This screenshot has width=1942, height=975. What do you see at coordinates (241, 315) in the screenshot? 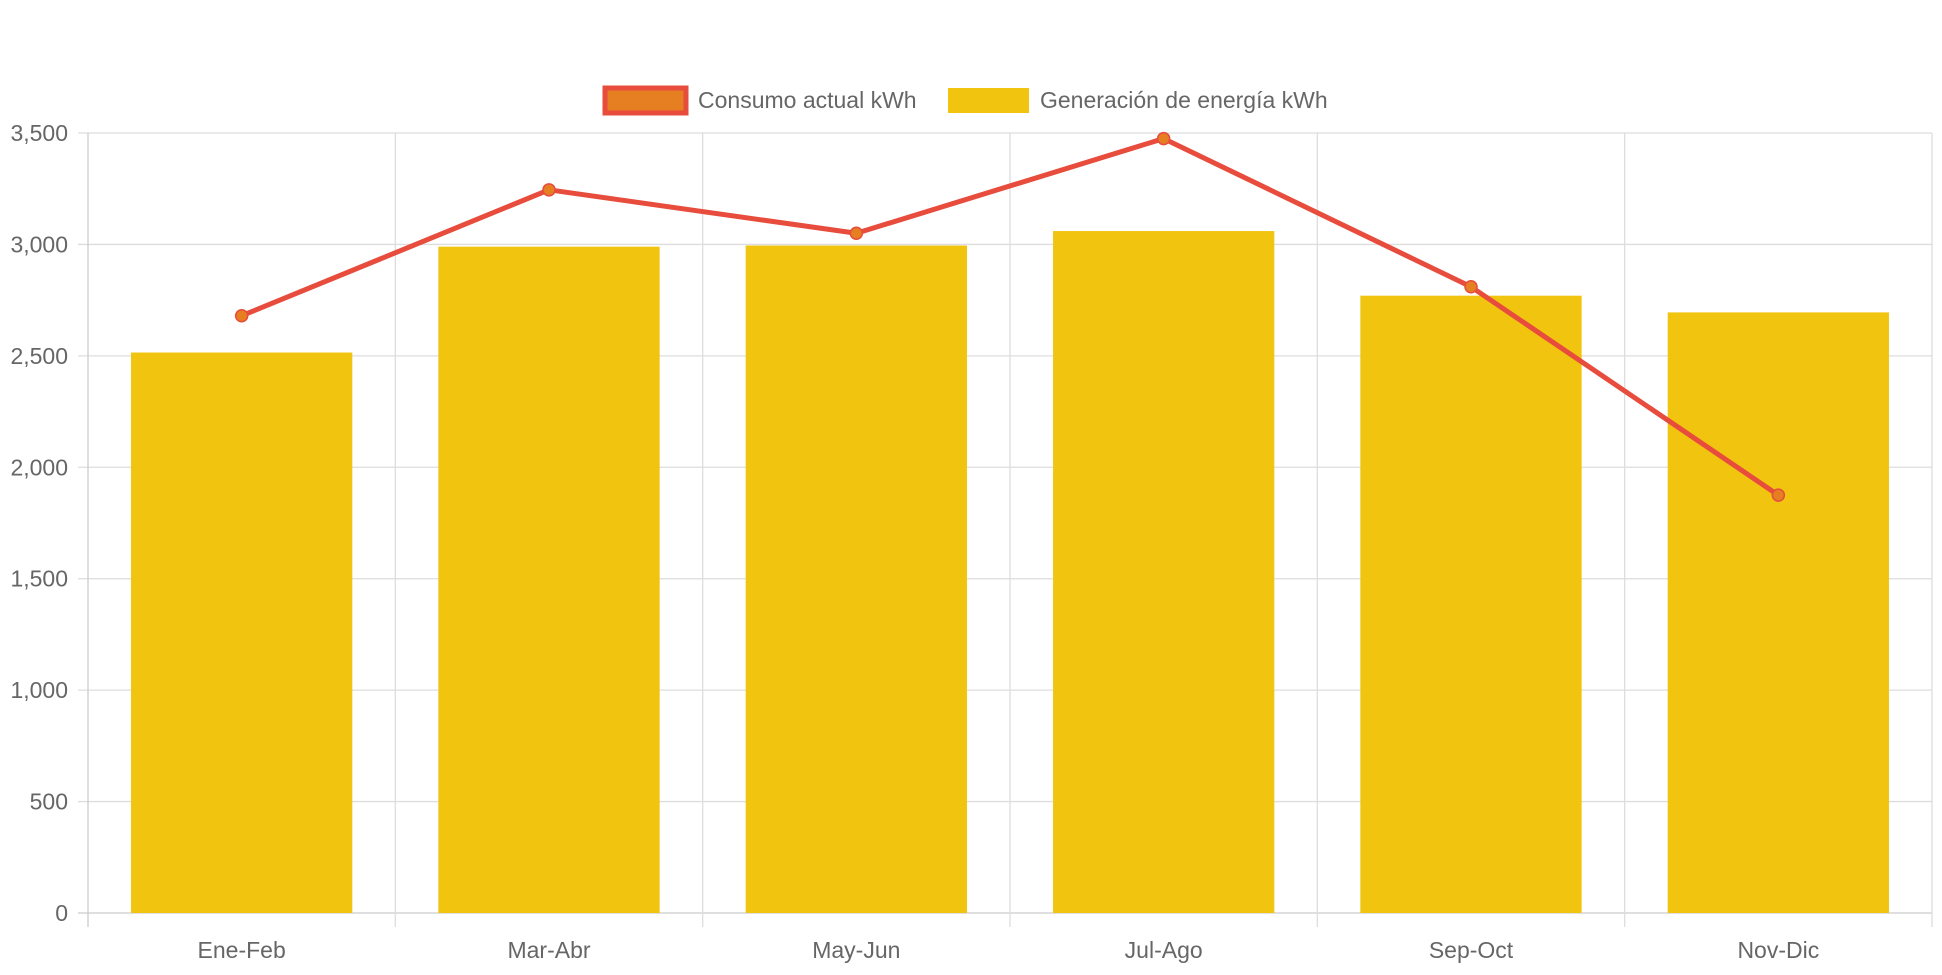
I see `point-consumo-ene-feb` at bounding box center [241, 315].